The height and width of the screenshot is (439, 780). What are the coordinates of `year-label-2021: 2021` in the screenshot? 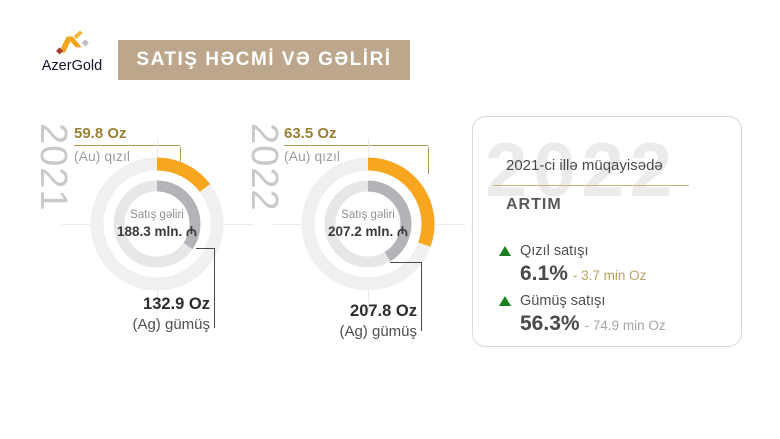 It's located at (53, 167).